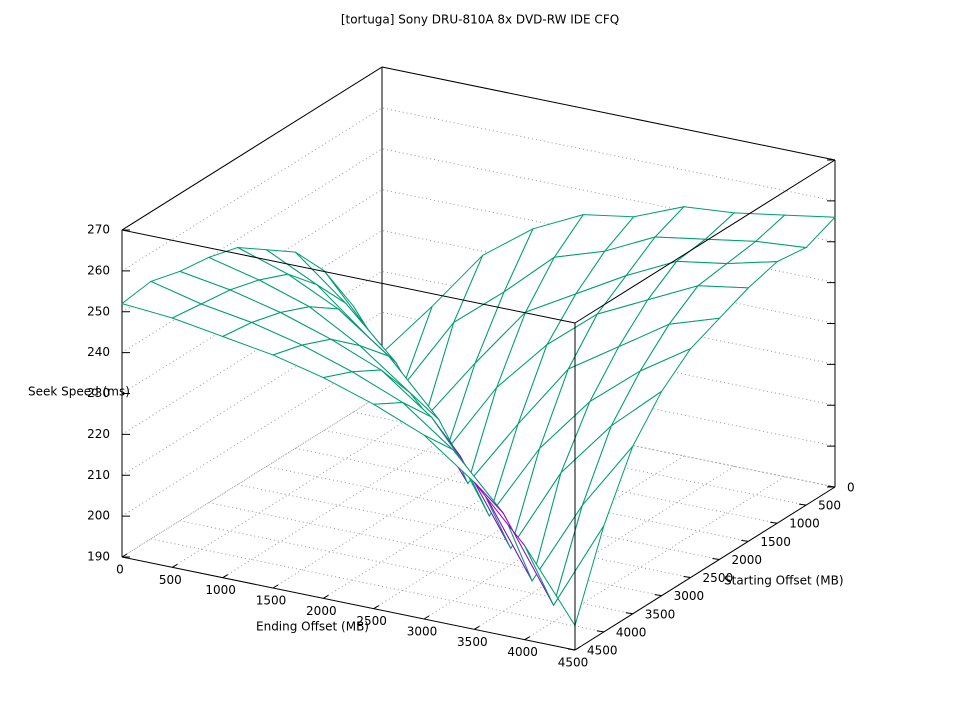 This screenshot has height=720, width=960. What do you see at coordinates (98, 516) in the screenshot?
I see `z-tick-label: 200` at bounding box center [98, 516].